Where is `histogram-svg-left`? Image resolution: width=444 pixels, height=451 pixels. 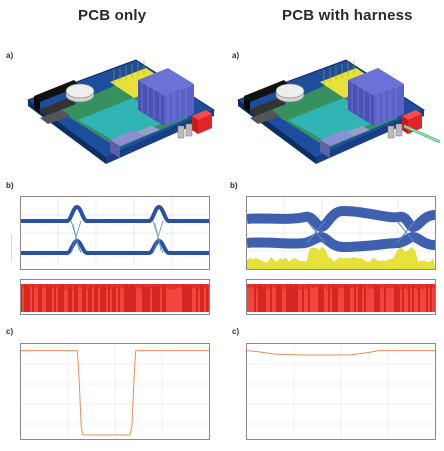
histogram-svg-left is located at coordinates (114, 298).